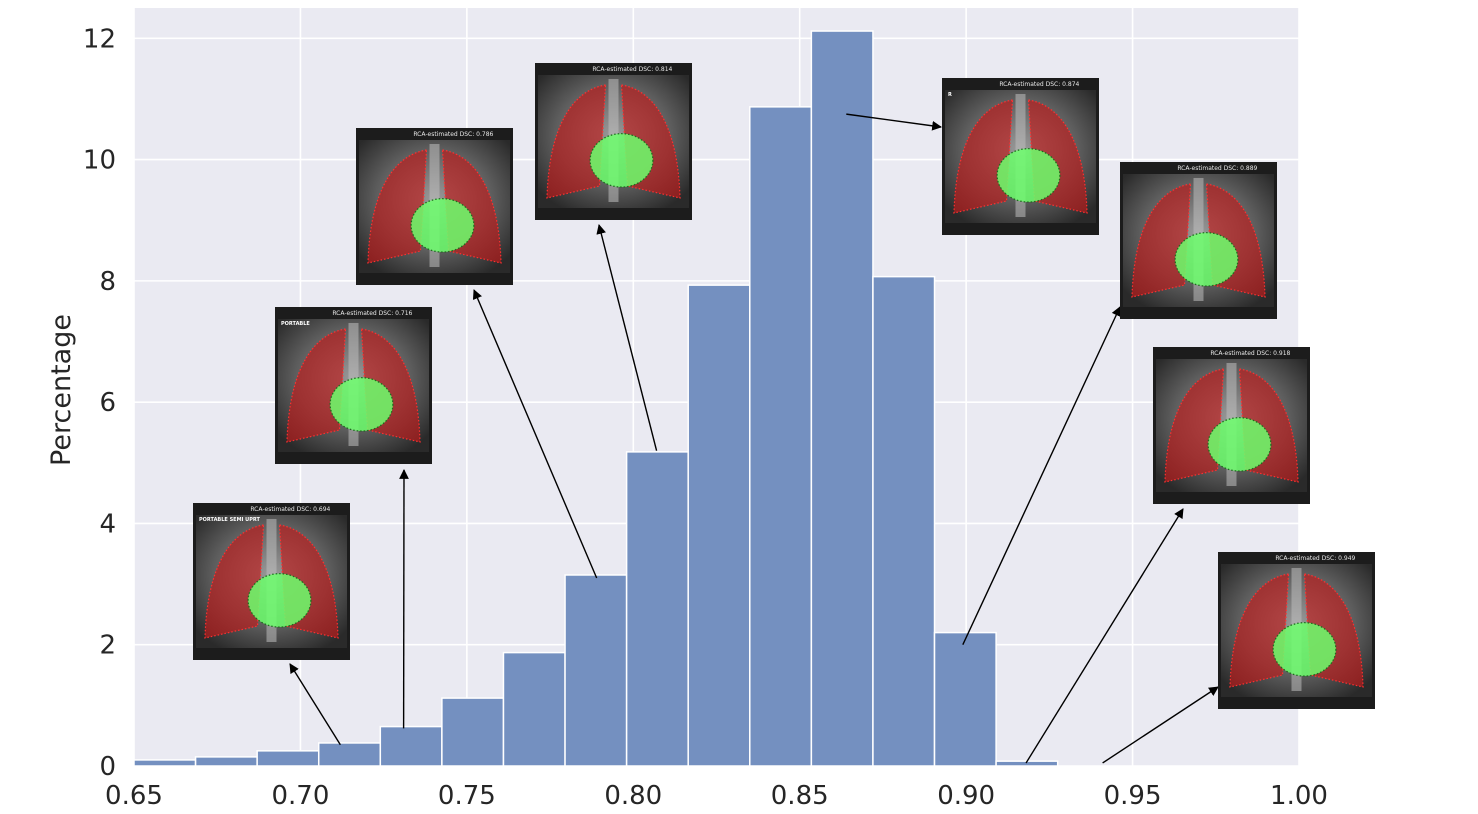 This screenshot has height=814, width=1478. I want to click on thumbnail-corner-label: PORTABLE, so click(295, 324).